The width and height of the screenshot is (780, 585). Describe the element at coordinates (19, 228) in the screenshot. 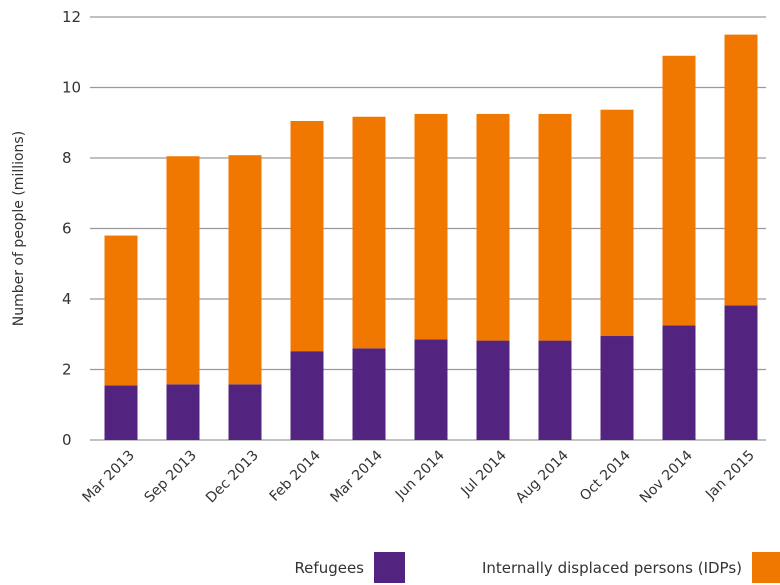

I see `y-axis-label: Number of people (millions)` at that location.